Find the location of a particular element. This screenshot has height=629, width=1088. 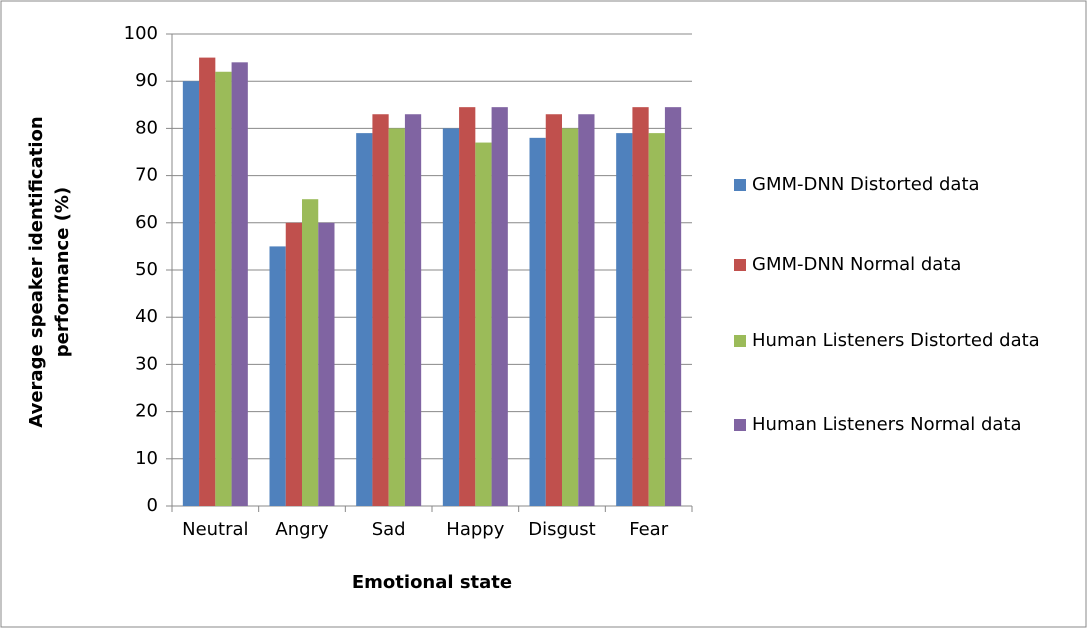

y-tick-label: 0 is located at coordinates (152, 505).